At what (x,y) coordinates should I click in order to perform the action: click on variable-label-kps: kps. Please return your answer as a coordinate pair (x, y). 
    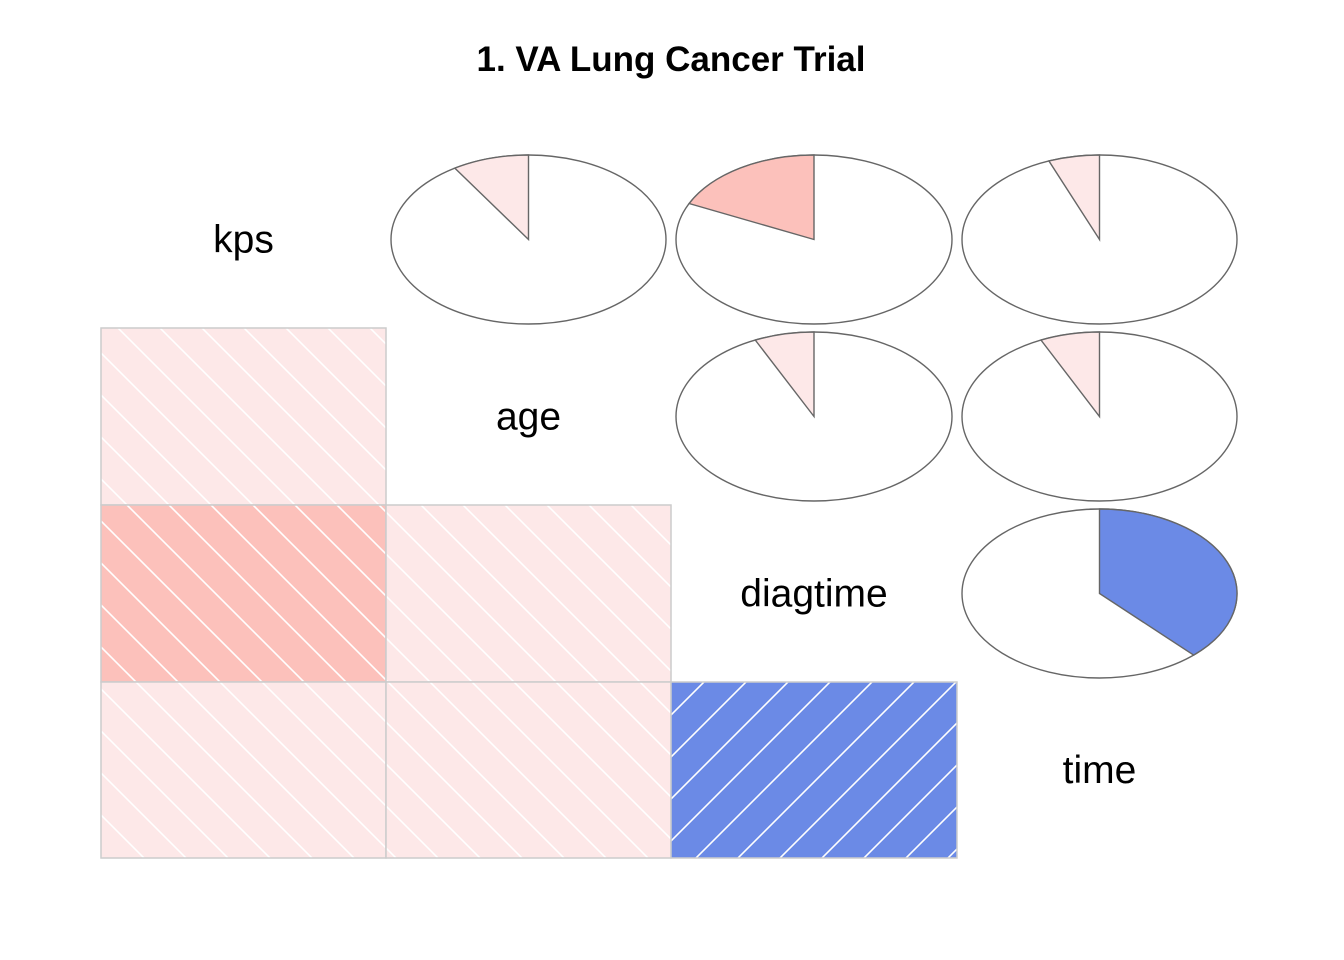
    Looking at the image, I should click on (243, 240).